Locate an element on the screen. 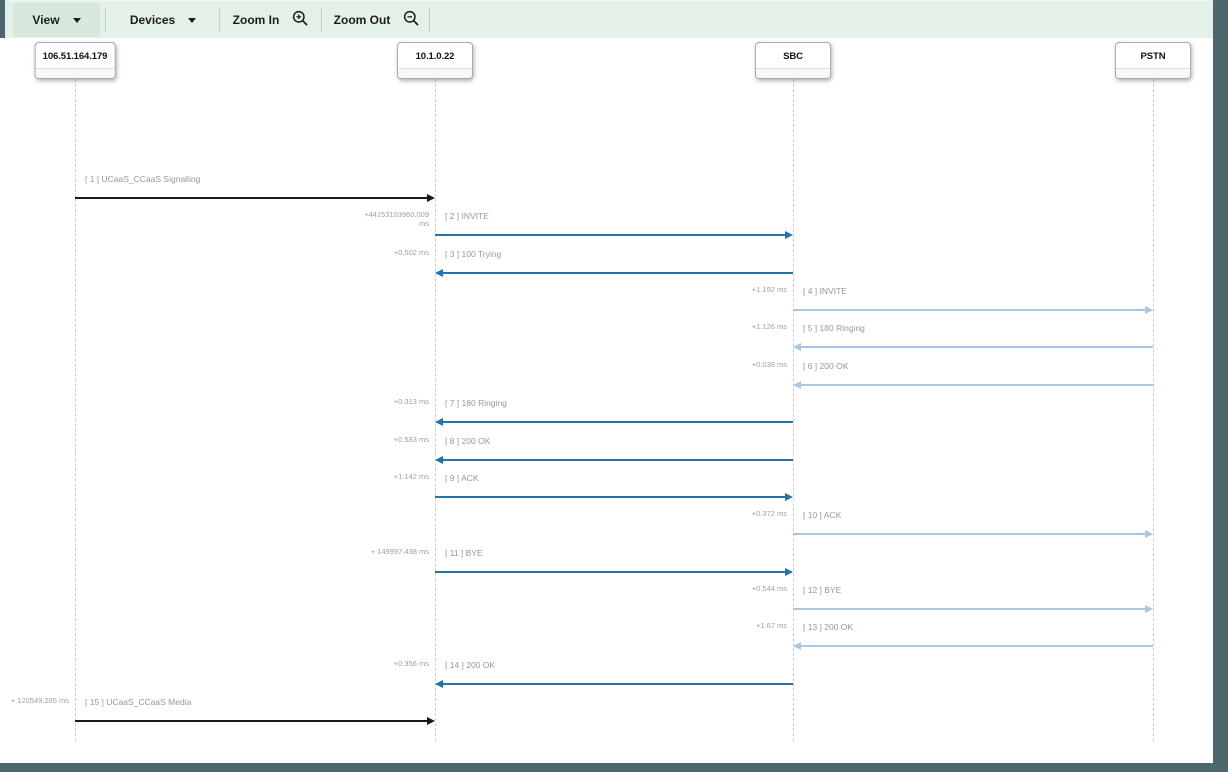 Image resolution: width=1228 pixels, height=772 pixels. device-name: PSTN is located at coordinates (1153, 56).